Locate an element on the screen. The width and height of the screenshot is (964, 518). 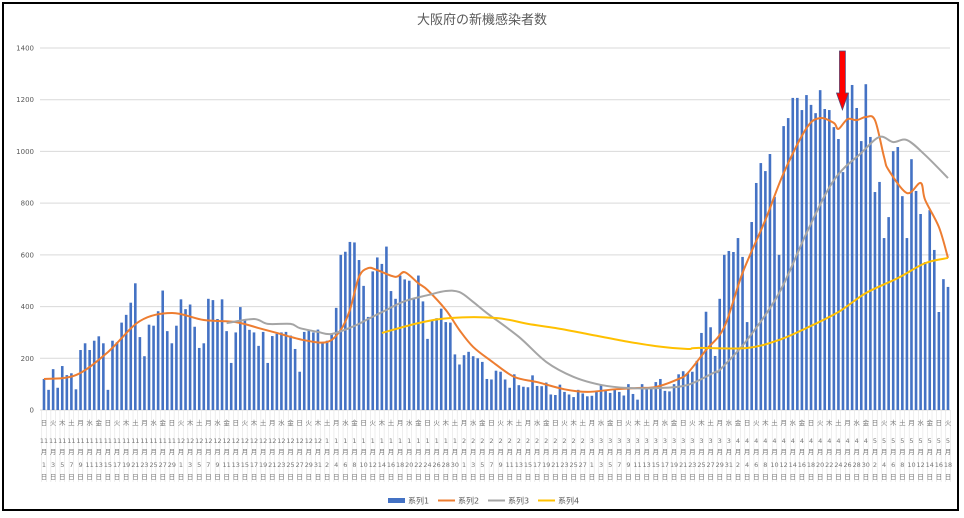
legend-item: 系列2 is located at coordinates (458, 501).